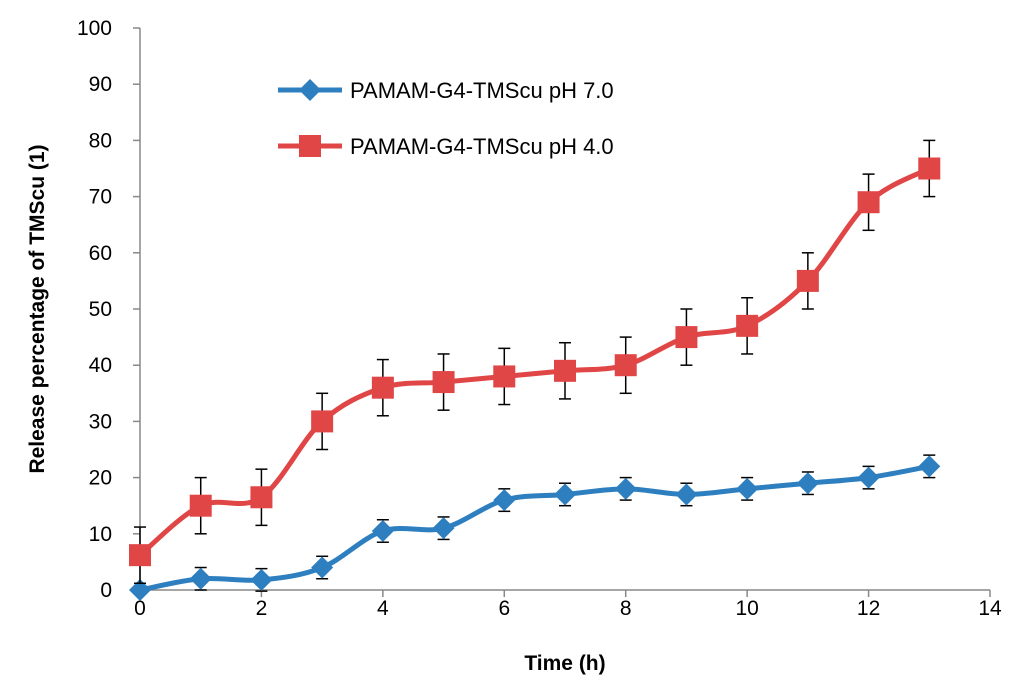 Image resolution: width=1024 pixels, height=690 pixels. I want to click on y-tick-label: 90, so click(100, 84).